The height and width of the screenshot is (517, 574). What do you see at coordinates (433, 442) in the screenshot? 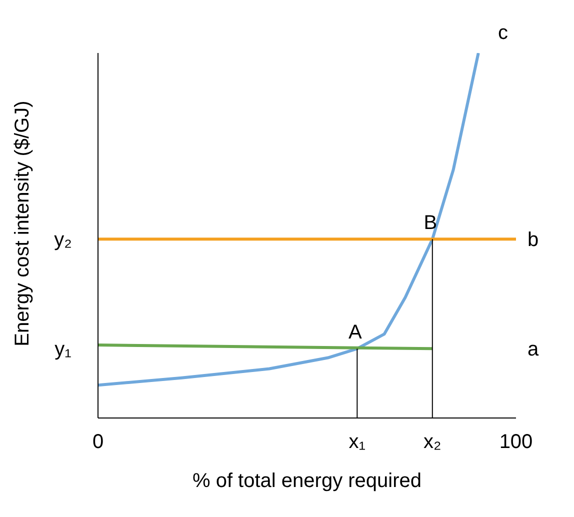
I see `x-tick-label: x₂` at bounding box center [433, 442].